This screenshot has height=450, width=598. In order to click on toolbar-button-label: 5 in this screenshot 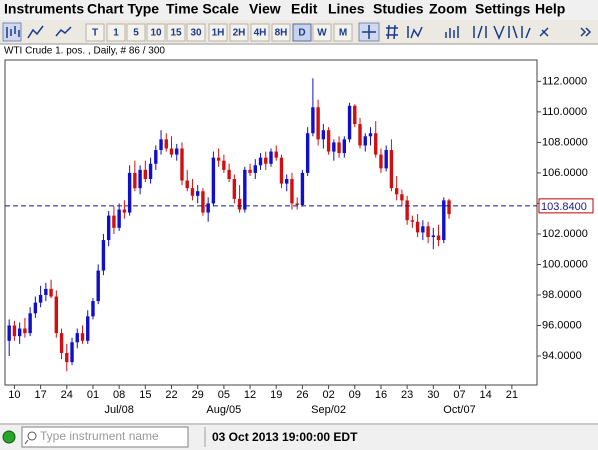, I will do `click(136, 33)`.